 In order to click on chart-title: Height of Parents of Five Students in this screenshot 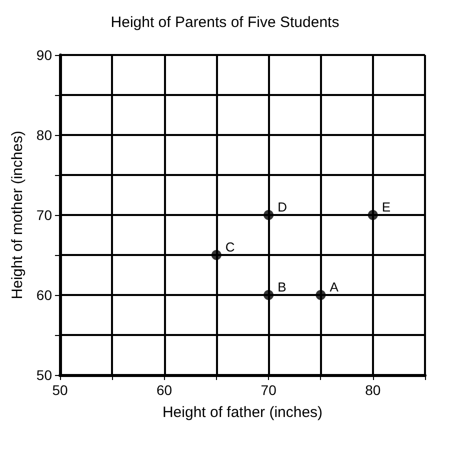, I will do `click(225, 22)`.